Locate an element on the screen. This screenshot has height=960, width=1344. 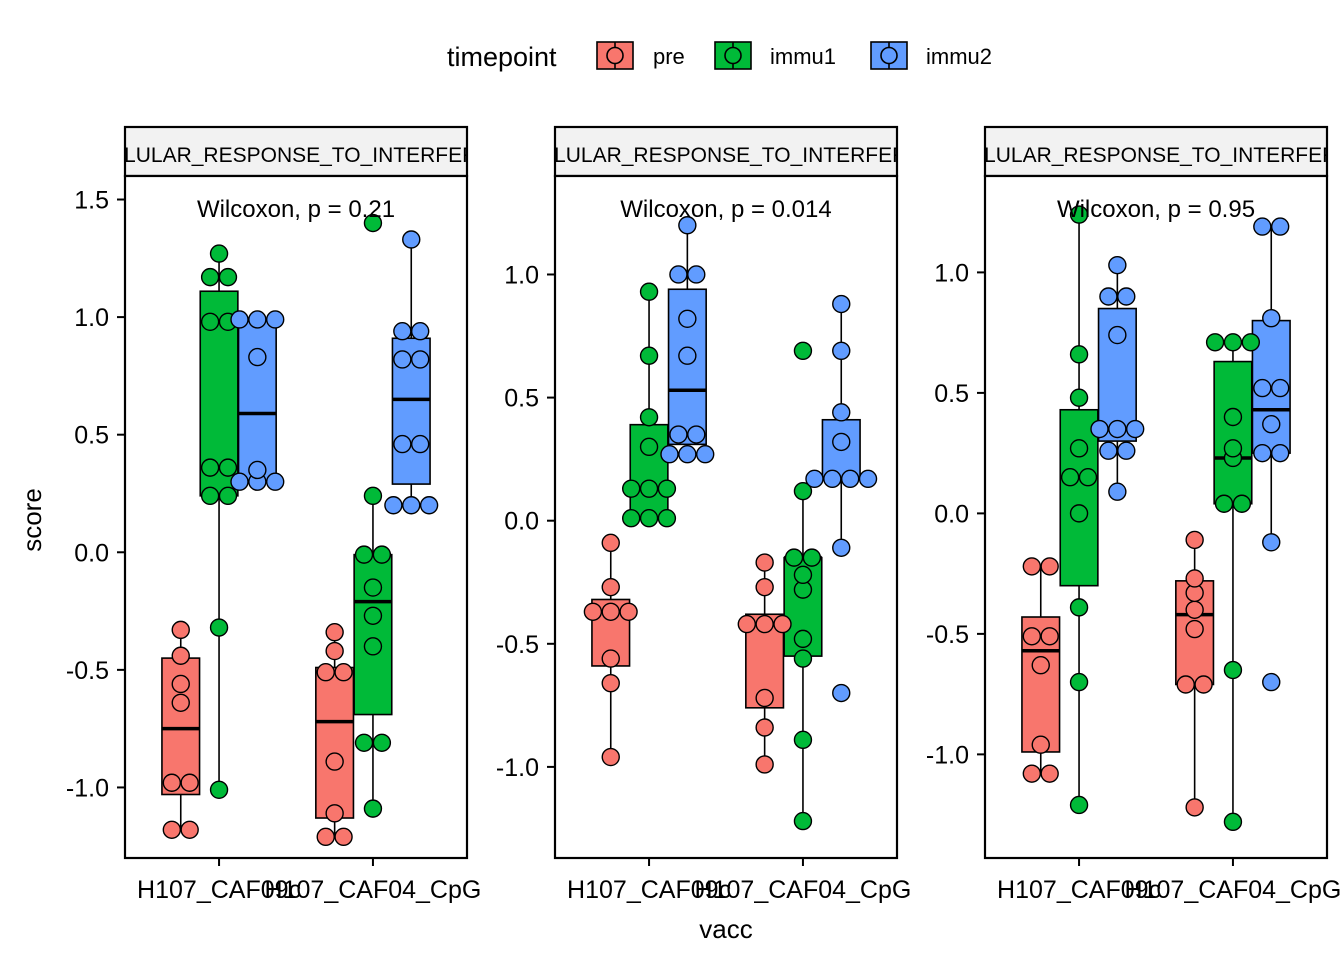
boxplot-immu2 is located at coordinates (257, 400).